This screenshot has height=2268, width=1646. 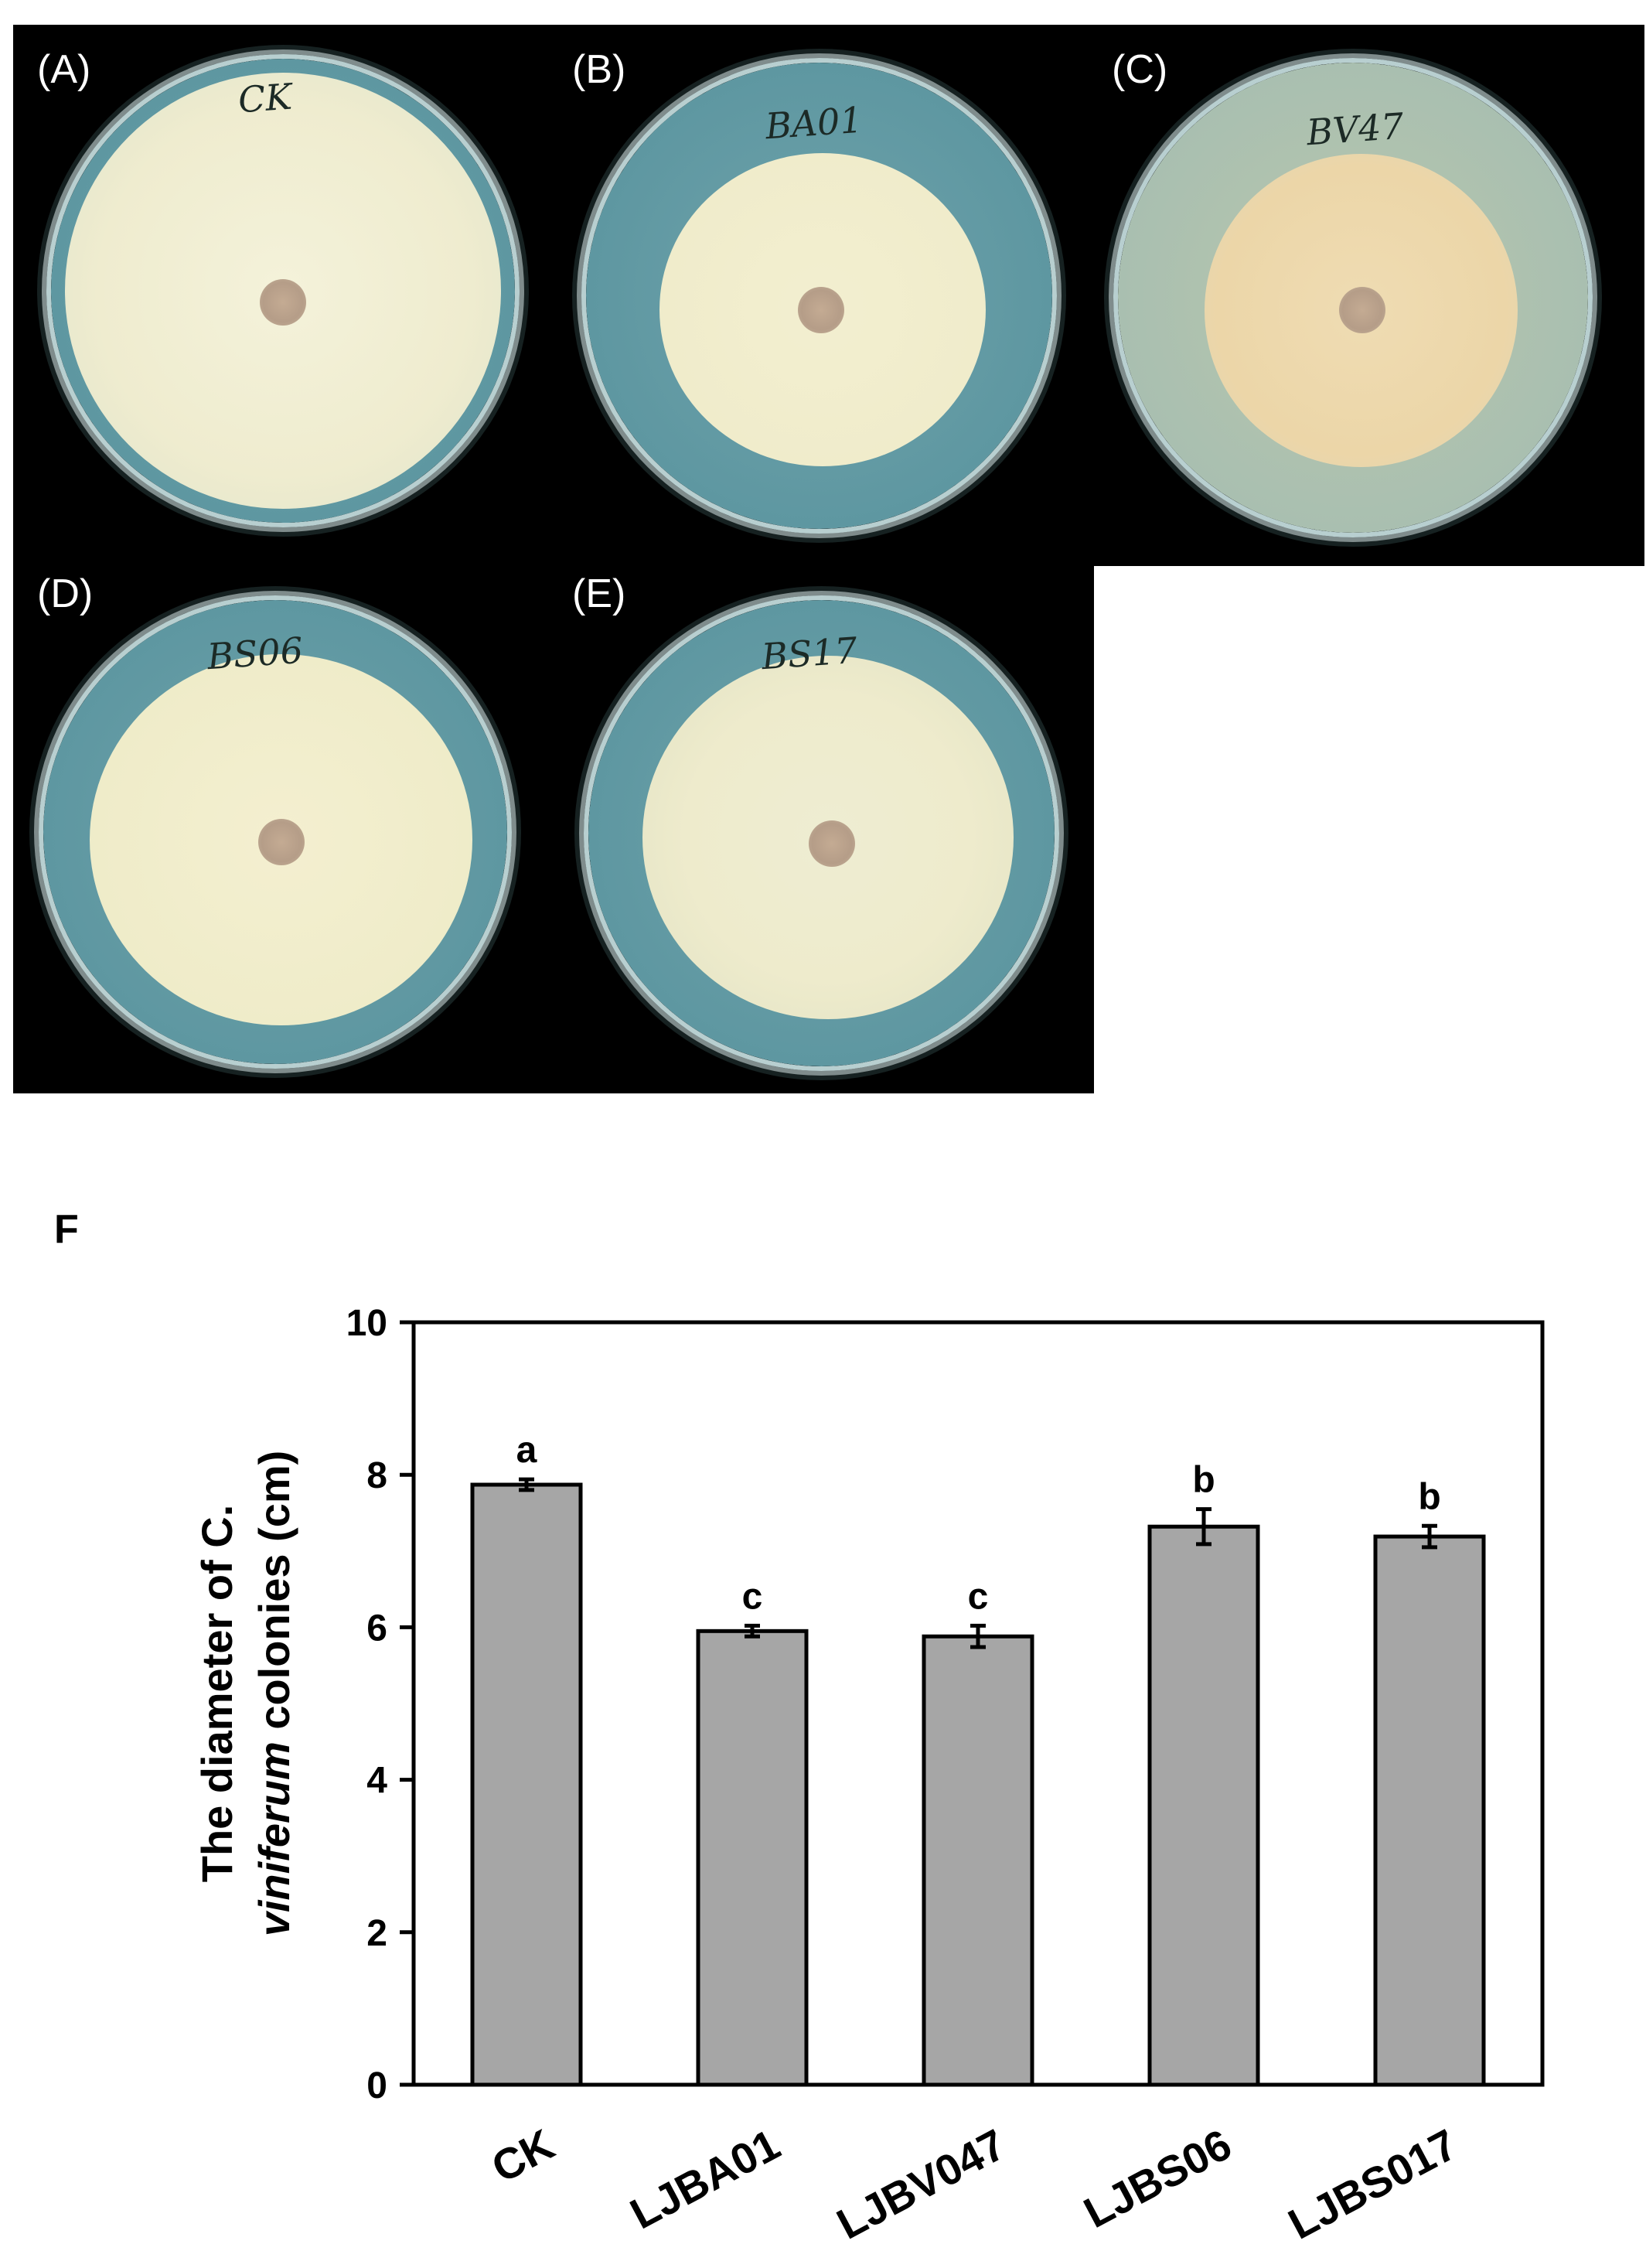 I want to click on y-tick-label-4: 8, so click(x=376, y=1475).